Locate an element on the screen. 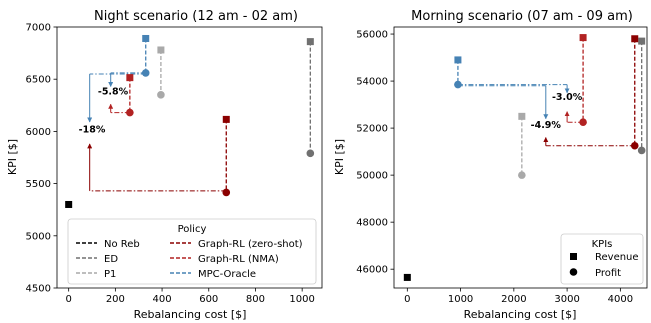 This screenshot has height=323, width=651. y-tick-label: 52000 is located at coordinates (372, 129).